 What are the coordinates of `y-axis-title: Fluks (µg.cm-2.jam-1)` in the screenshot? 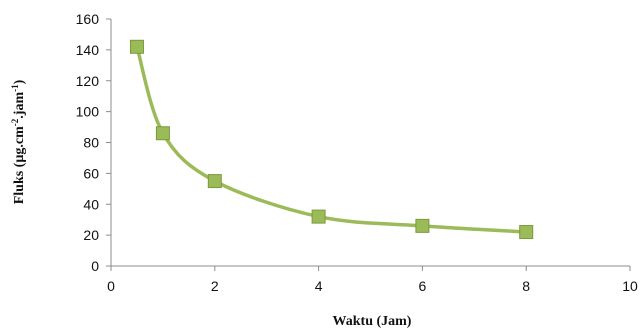 It's located at (18, 141).